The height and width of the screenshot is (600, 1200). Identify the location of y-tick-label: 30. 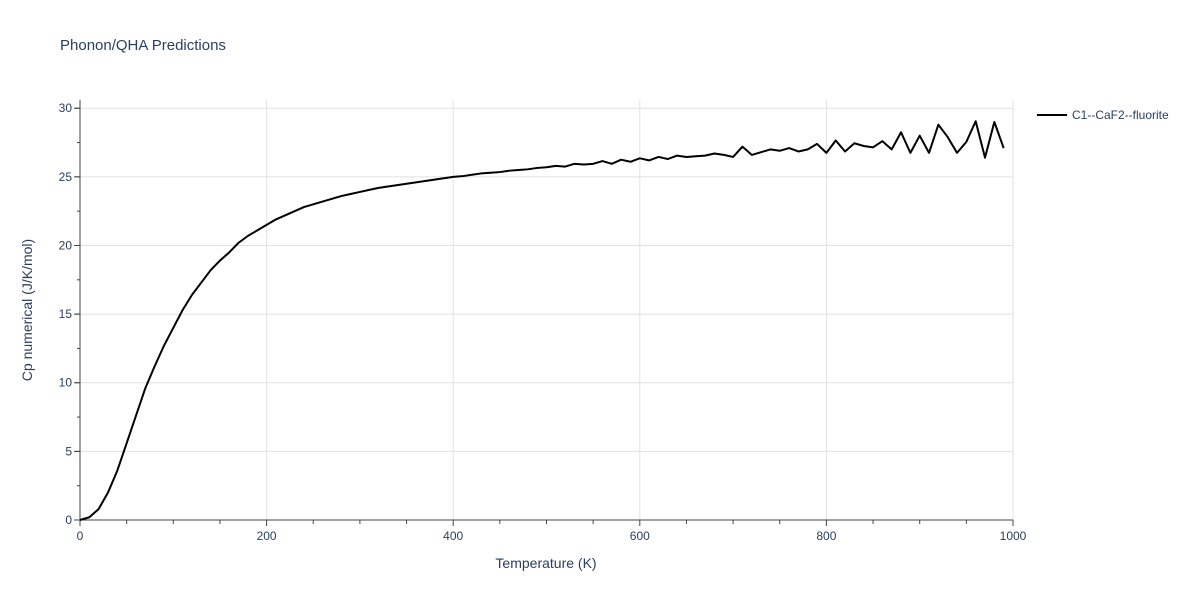
(66, 108).